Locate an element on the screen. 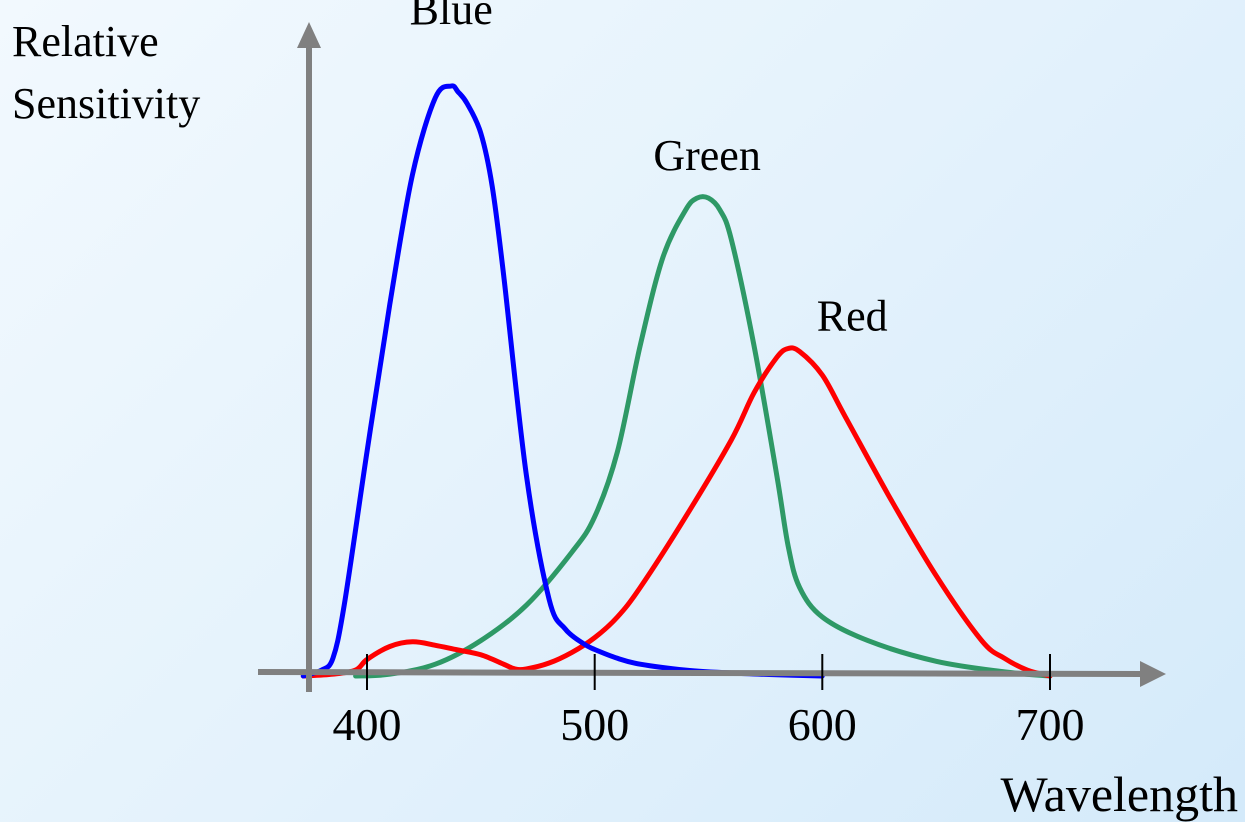 The image size is (1245, 822). x-tick-label-700: 700 is located at coordinates (1050, 724).